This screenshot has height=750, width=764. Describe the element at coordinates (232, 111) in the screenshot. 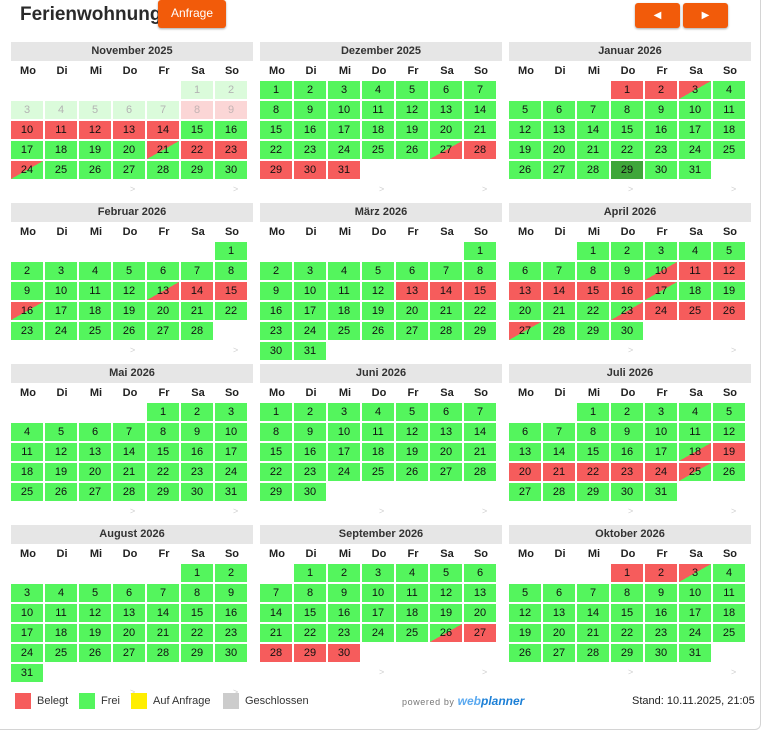

I see `day-cell-past-booked: 9` at that location.